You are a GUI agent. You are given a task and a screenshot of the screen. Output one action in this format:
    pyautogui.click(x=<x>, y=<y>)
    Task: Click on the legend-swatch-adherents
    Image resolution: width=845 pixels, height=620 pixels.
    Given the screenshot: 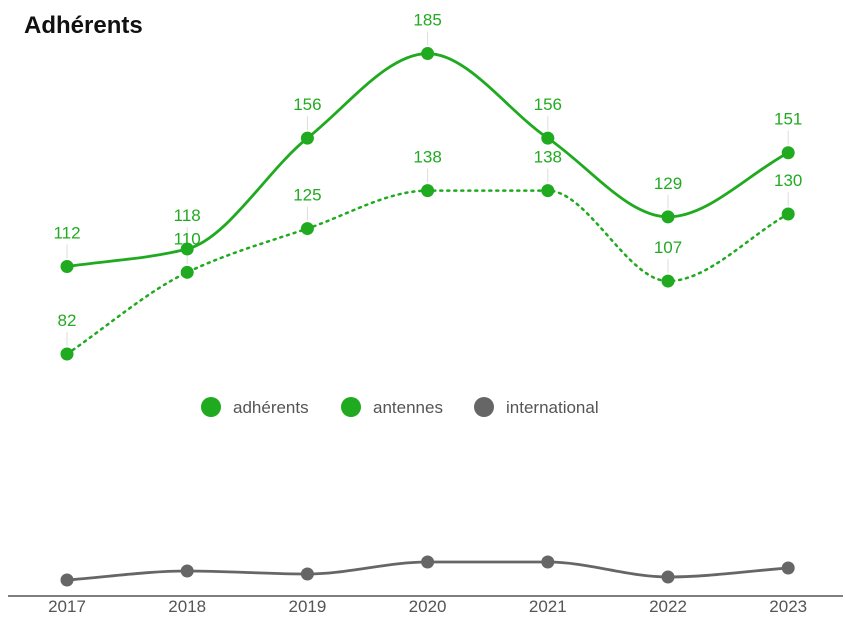 What is the action you would take?
    pyautogui.click(x=211, y=407)
    